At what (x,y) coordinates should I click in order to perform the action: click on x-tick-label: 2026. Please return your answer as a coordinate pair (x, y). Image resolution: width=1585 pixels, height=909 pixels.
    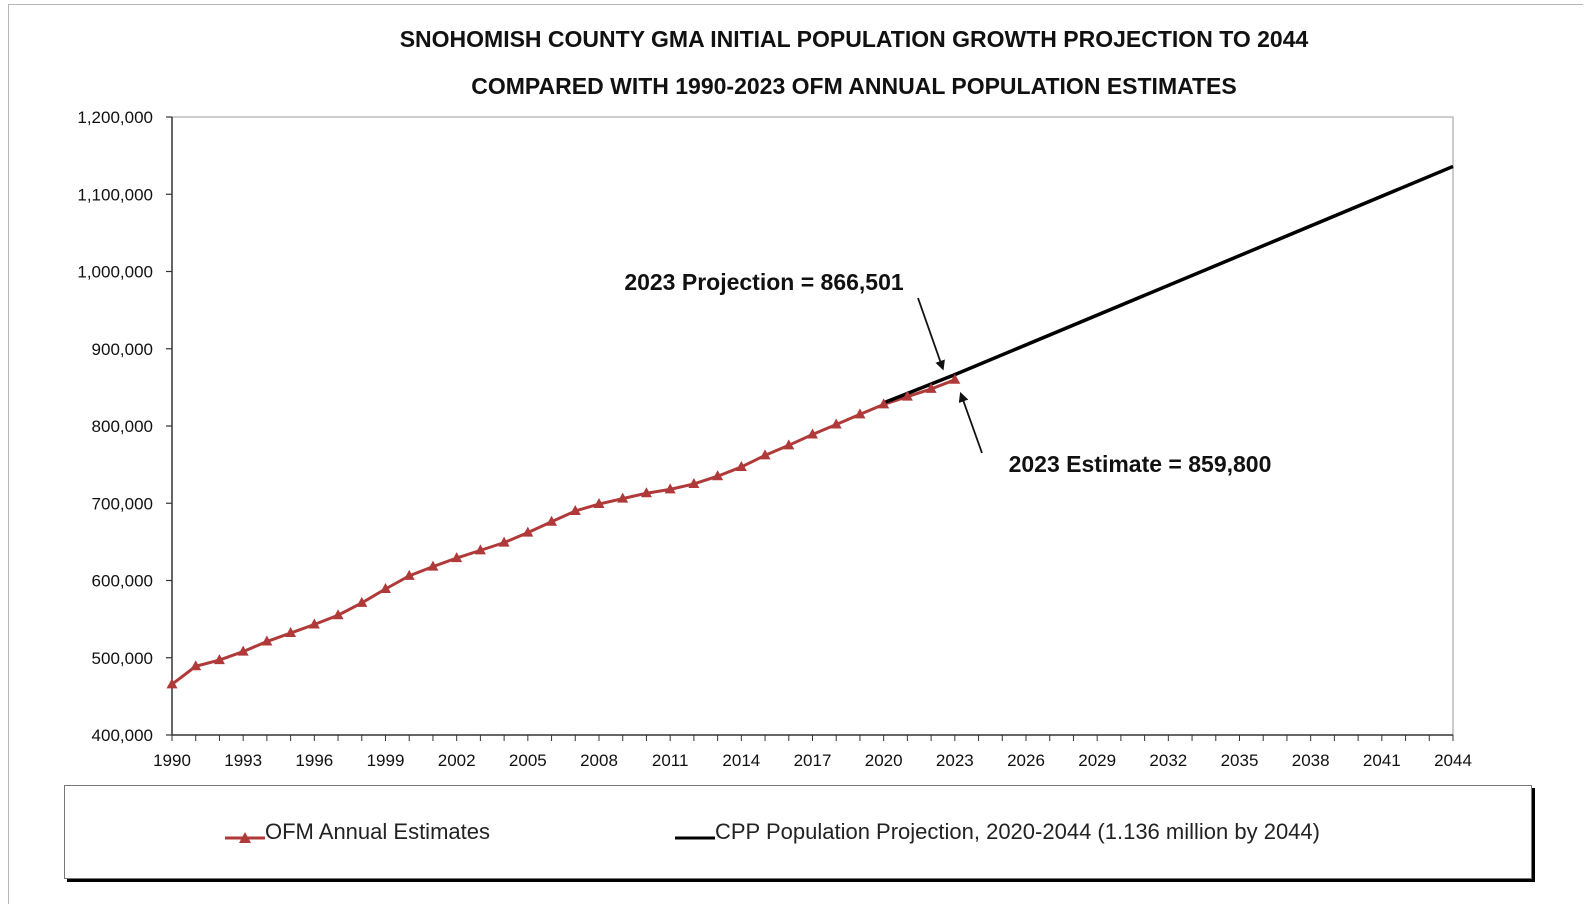
    Looking at the image, I should click on (1026, 760).